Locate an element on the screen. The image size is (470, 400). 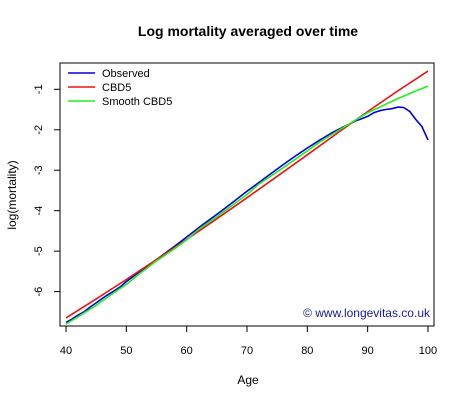
x-tick-label: 100 is located at coordinates (428, 351).